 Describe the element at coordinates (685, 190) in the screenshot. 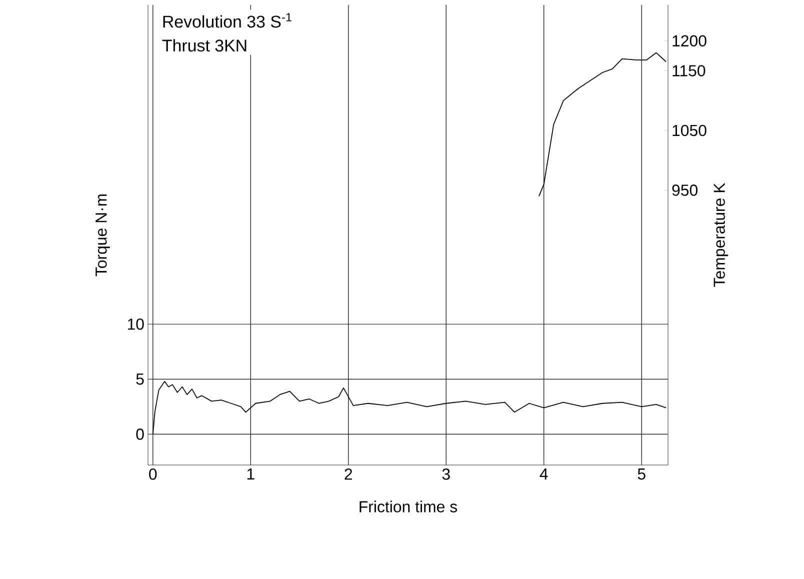

I see `y2-tick-label: 950` at that location.